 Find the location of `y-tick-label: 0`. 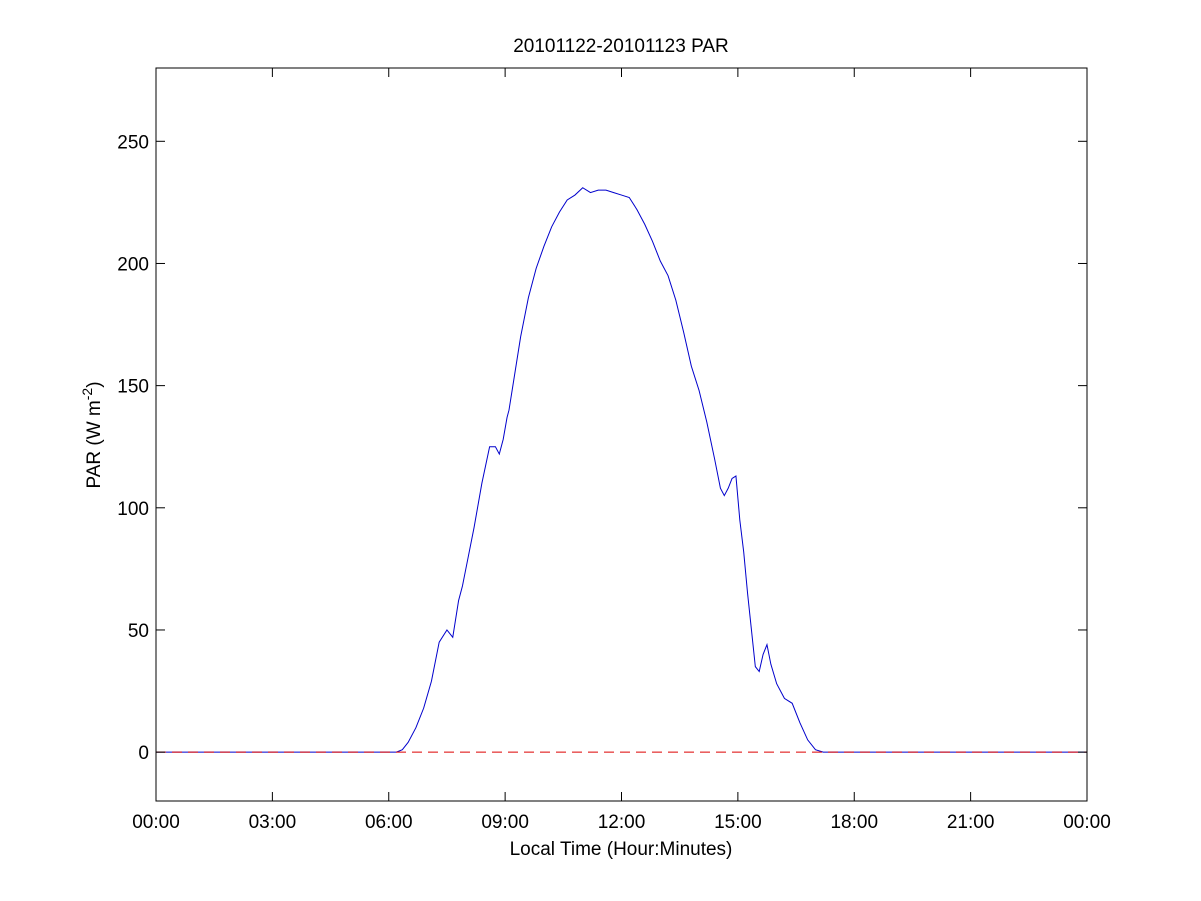

y-tick-label: 0 is located at coordinates (143, 753).